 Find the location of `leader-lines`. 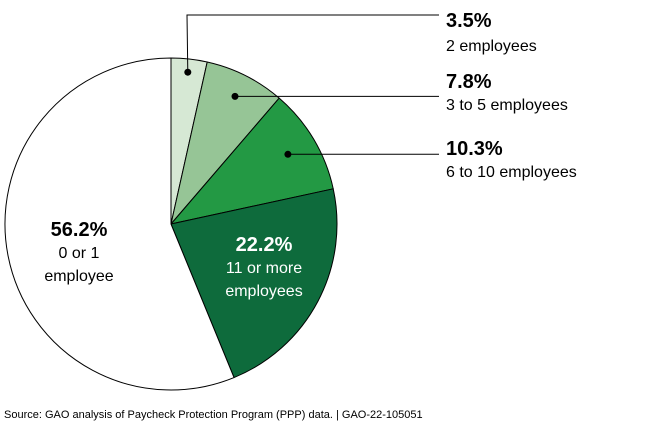

leader-lines is located at coordinates (311, 86).